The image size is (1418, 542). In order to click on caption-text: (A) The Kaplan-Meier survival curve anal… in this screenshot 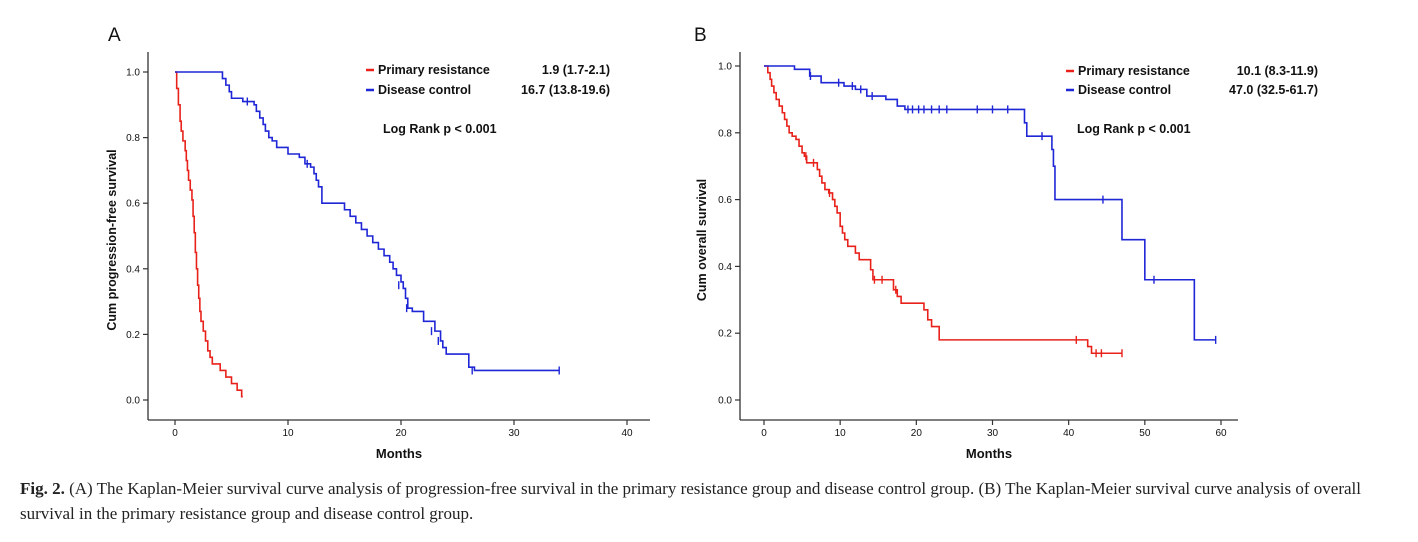, I will do `click(691, 501)`.